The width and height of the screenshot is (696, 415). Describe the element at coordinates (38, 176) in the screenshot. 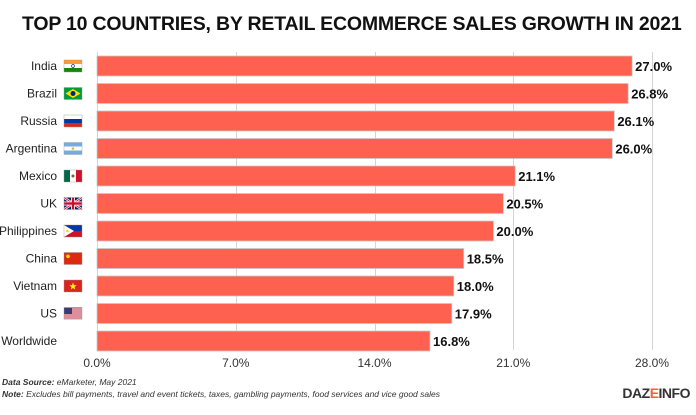

I see `category-label: Mexico` at that location.